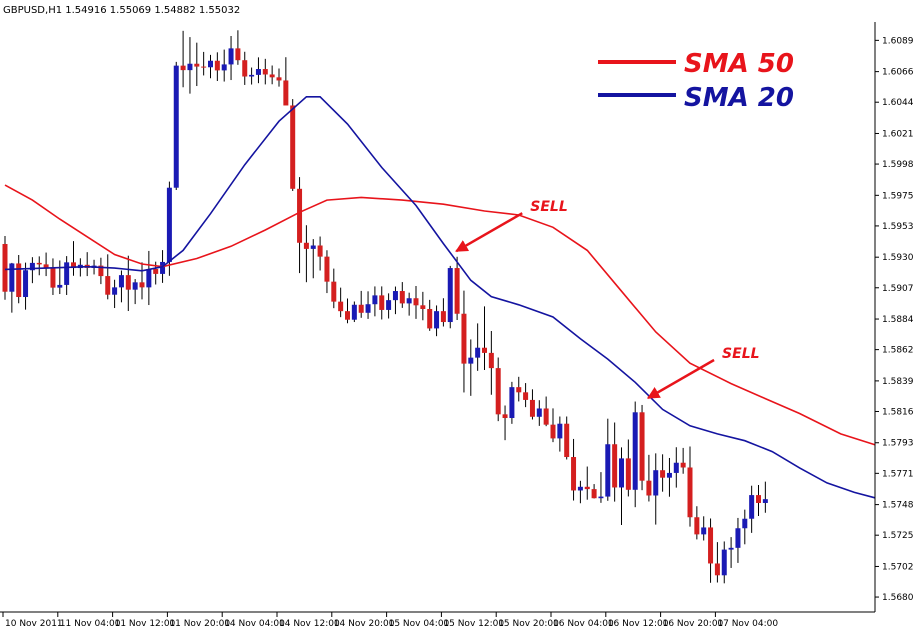  Describe the element at coordinates (696, 81) in the screenshot. I see `legend: SMA 50 SMA 20` at that location.